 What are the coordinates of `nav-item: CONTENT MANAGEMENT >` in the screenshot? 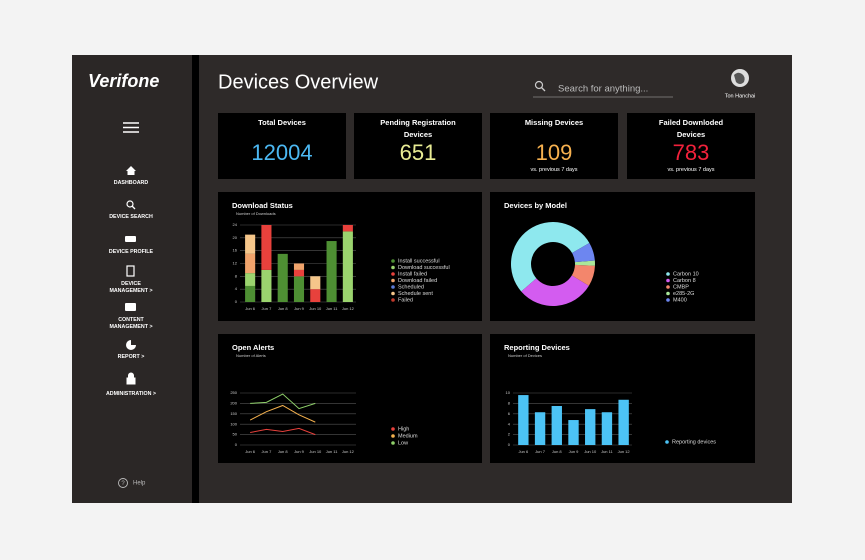 It's located at (131, 323).